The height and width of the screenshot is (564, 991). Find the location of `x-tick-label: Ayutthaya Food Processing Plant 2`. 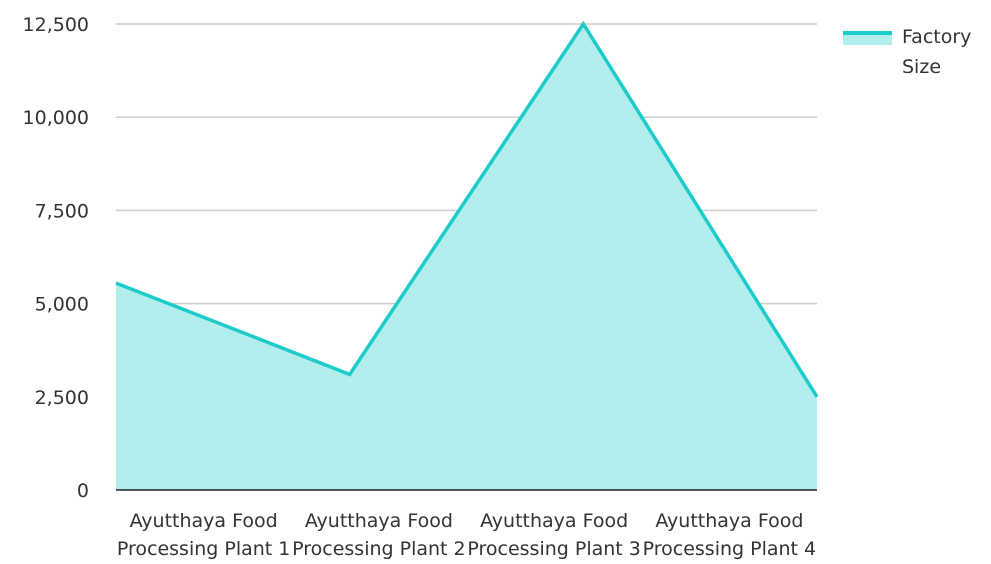

x-tick-label: Ayutthaya Food Processing Plant 2 is located at coordinates (379, 535).